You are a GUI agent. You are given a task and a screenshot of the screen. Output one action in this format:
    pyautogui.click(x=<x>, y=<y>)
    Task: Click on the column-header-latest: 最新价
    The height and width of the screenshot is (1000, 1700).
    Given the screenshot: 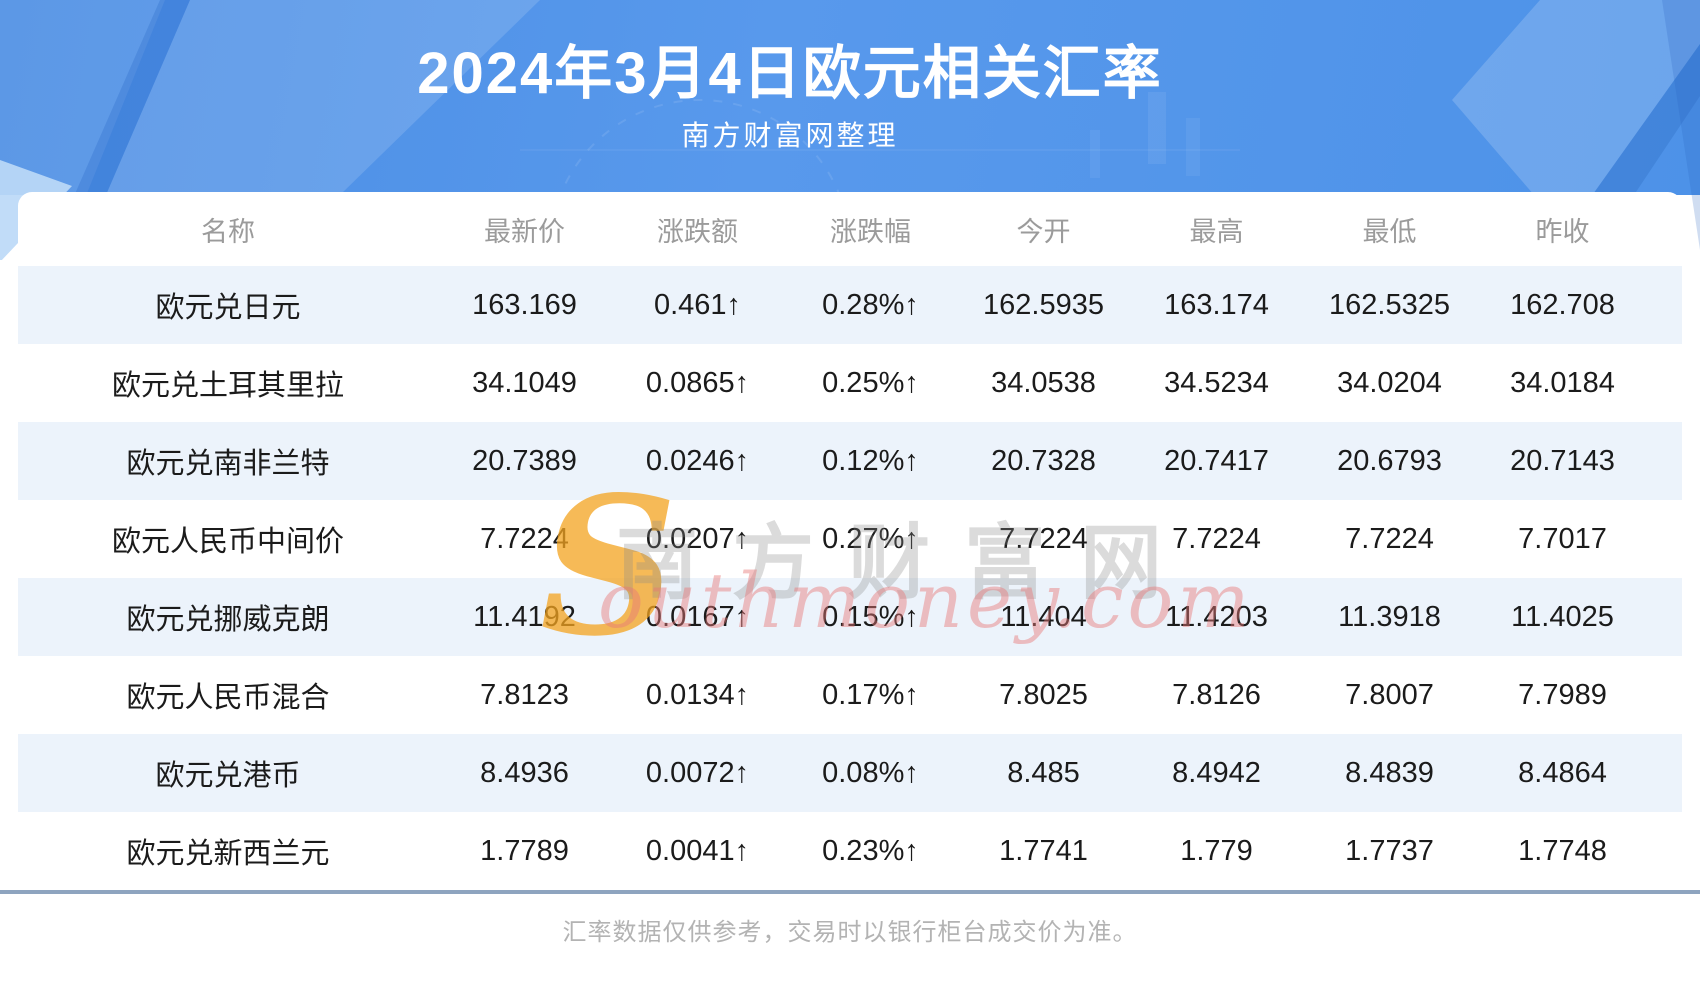 What is the action you would take?
    pyautogui.click(x=524, y=231)
    